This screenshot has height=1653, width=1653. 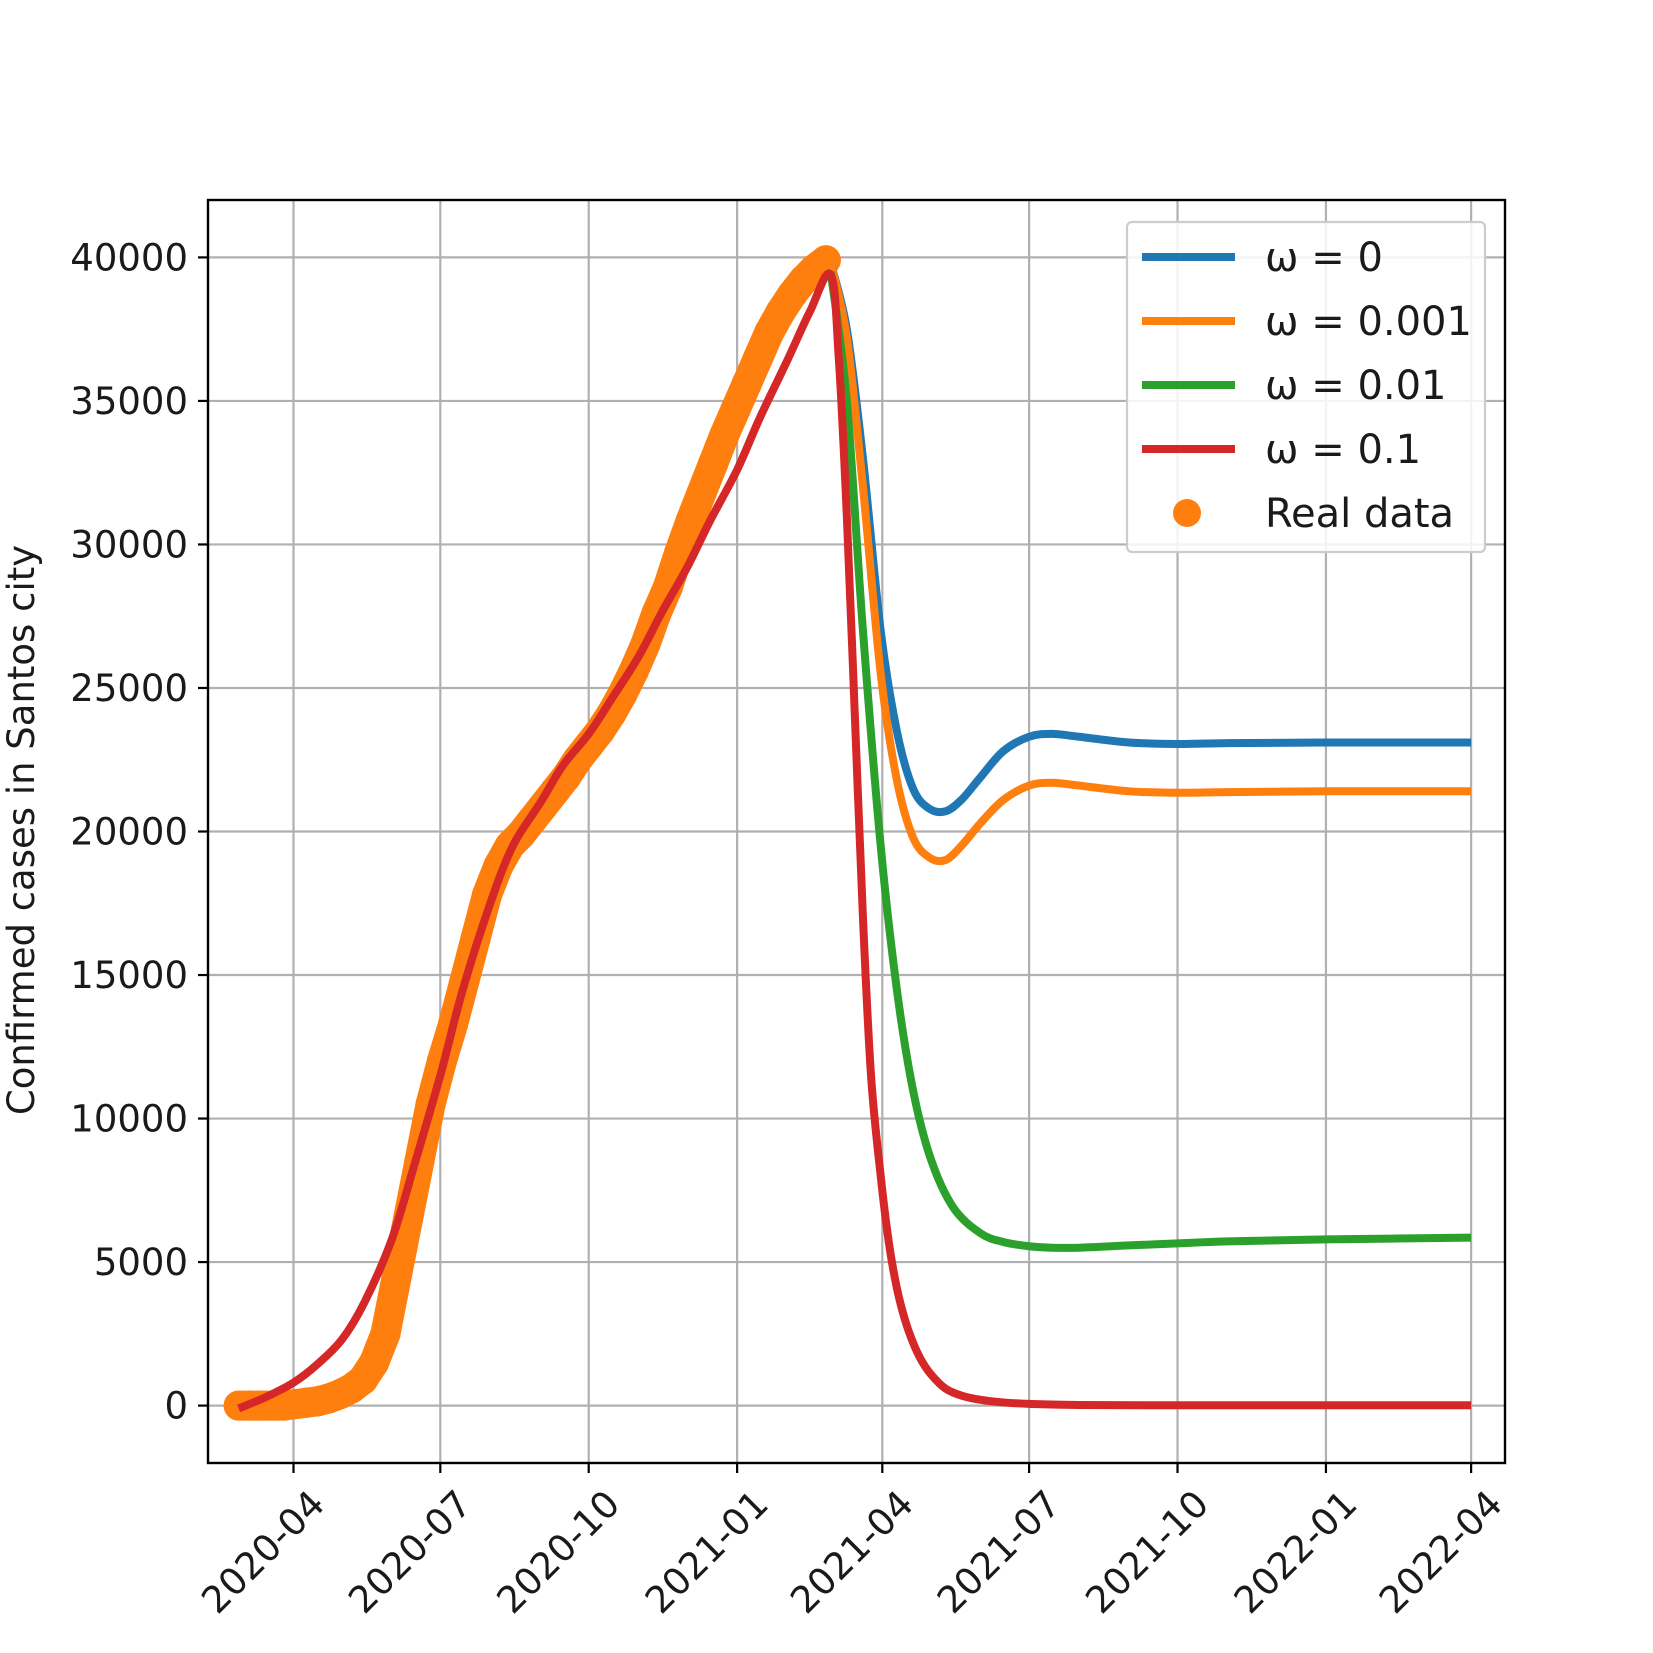 What do you see at coordinates (129, 257) in the screenshot?
I see `y-tick-label: 40000` at bounding box center [129, 257].